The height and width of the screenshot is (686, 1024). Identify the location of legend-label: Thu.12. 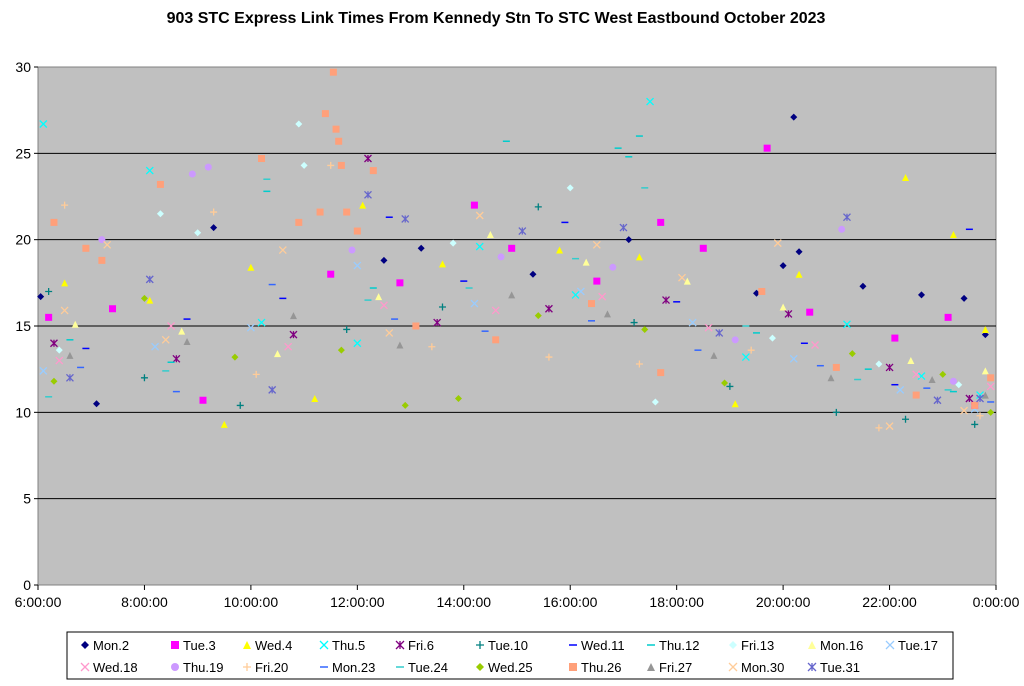
(679, 645).